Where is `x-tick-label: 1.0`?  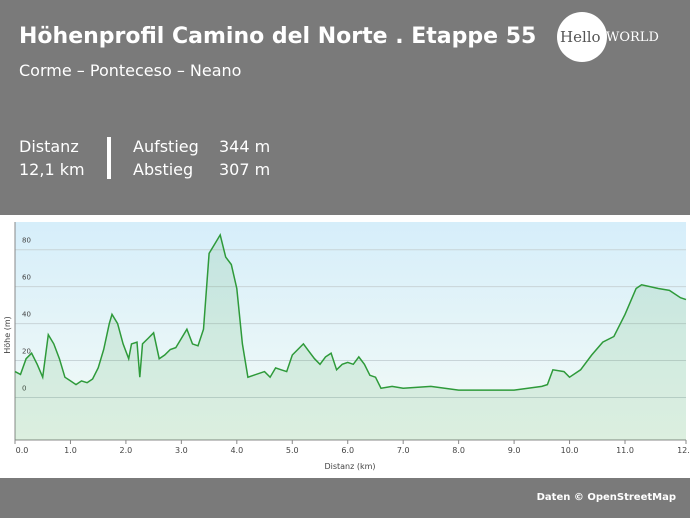 x-tick-label: 1.0 is located at coordinates (70, 450).